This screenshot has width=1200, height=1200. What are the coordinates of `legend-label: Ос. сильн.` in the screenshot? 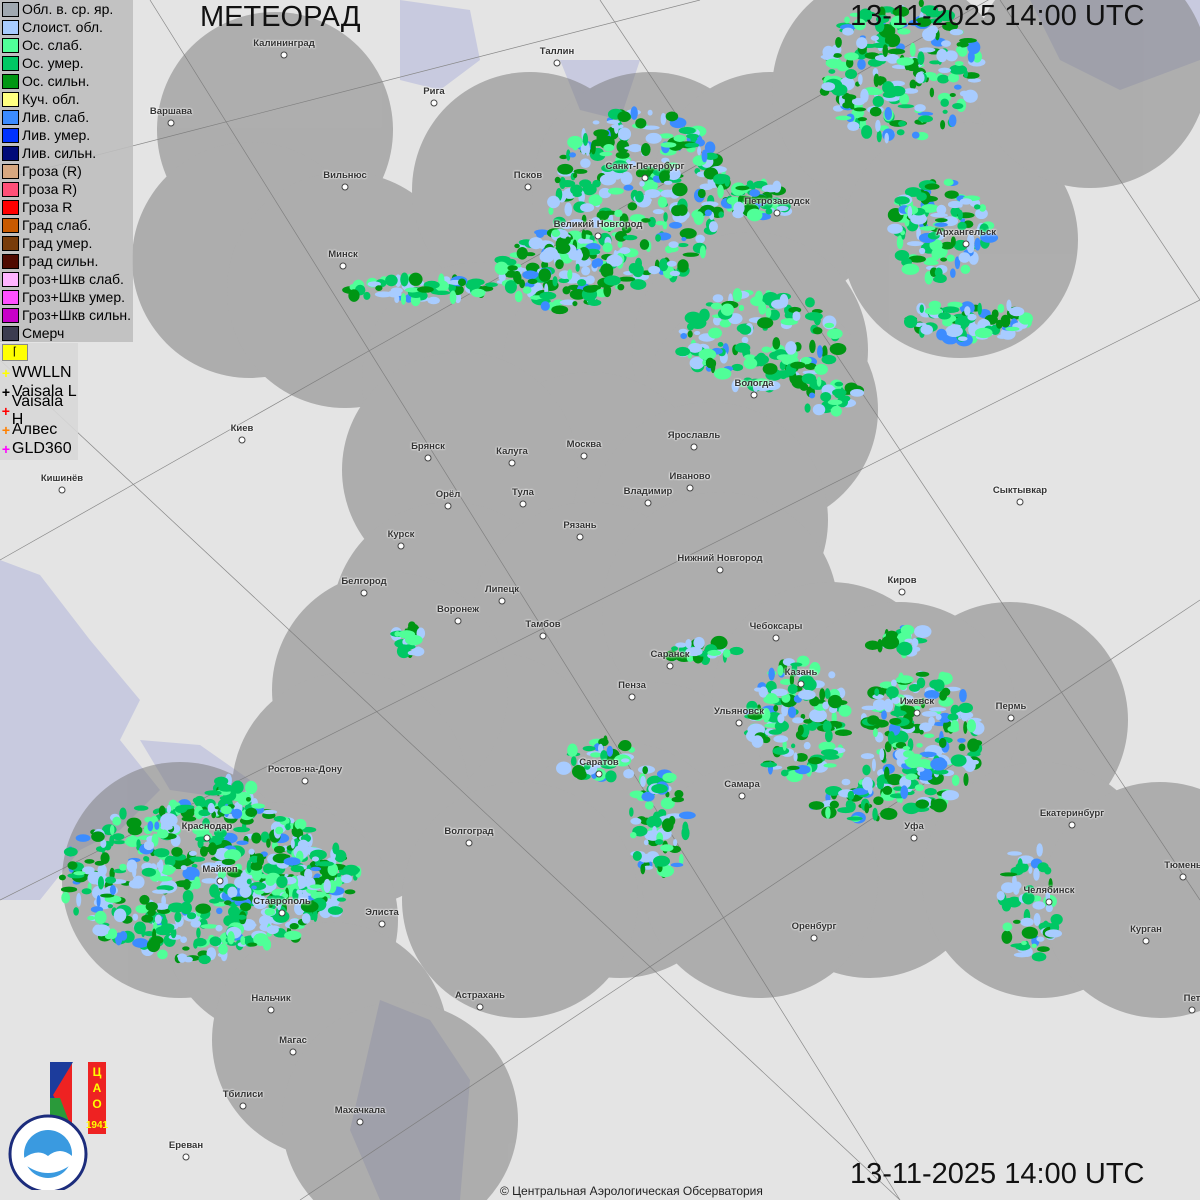 It's located at (56, 81).